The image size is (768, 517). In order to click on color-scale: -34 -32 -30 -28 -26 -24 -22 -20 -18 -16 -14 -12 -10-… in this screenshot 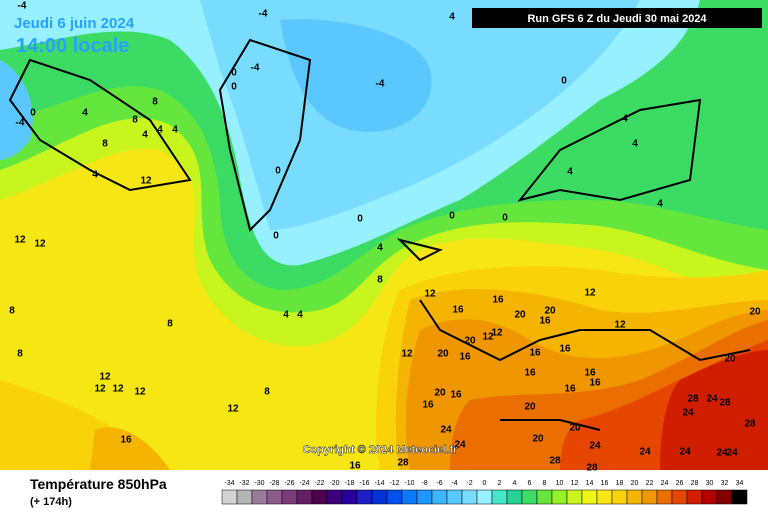, I will do `click(484, 492)`.